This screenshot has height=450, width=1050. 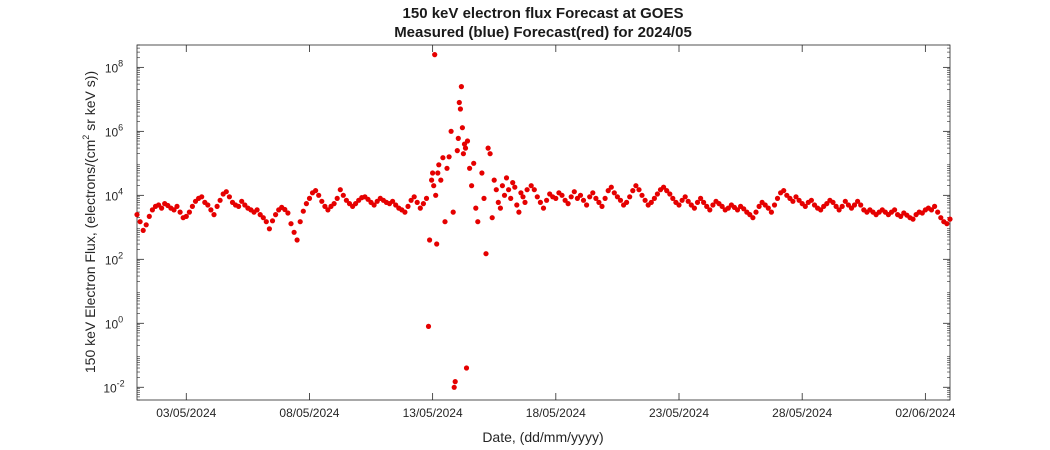 I want to click on y-axis-label-main: 150 keV Electron Flux, (electrons/(cm, so click(x=90, y=256).